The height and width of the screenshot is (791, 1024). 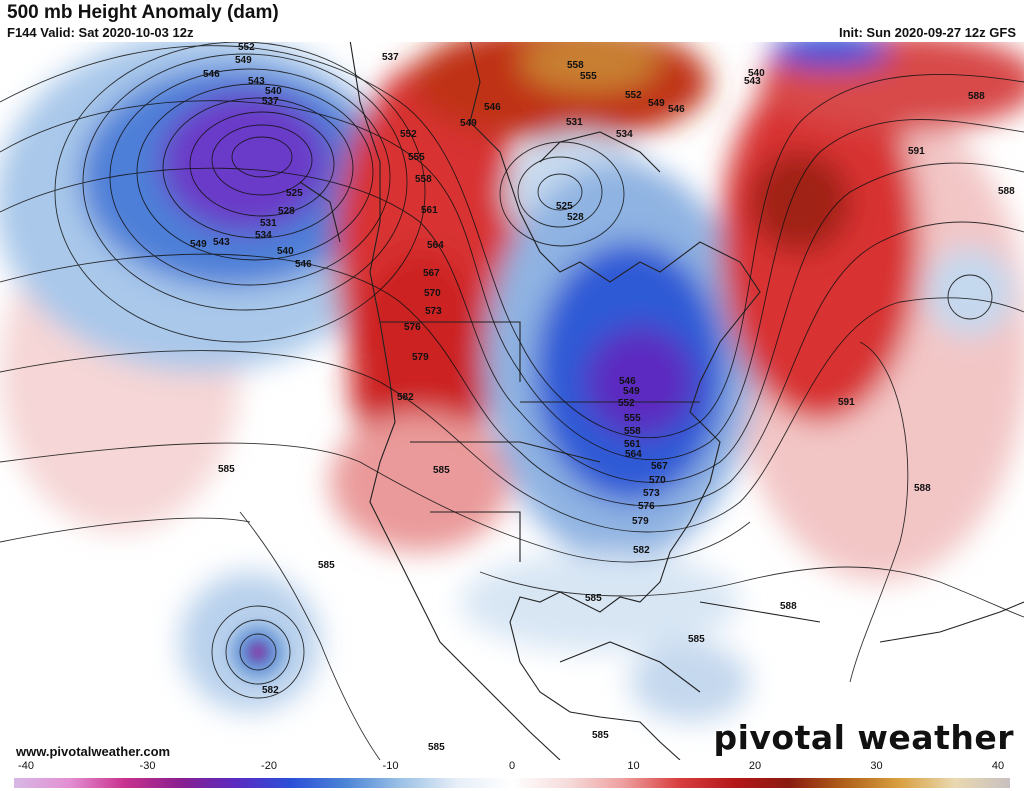 I want to click on contour-label-549: 549, so click(x=243, y=60).